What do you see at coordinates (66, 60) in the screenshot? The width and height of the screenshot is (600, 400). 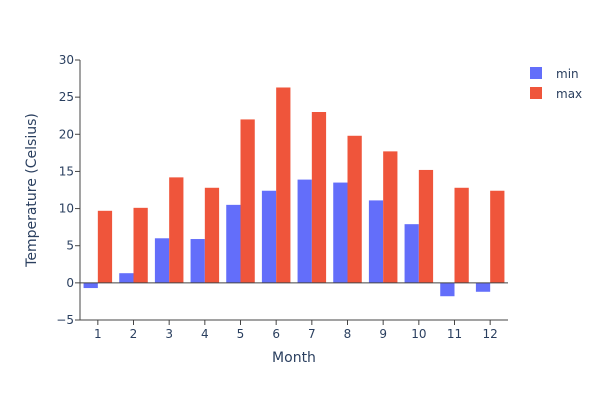 I see `y-tick-label: 30` at bounding box center [66, 60].